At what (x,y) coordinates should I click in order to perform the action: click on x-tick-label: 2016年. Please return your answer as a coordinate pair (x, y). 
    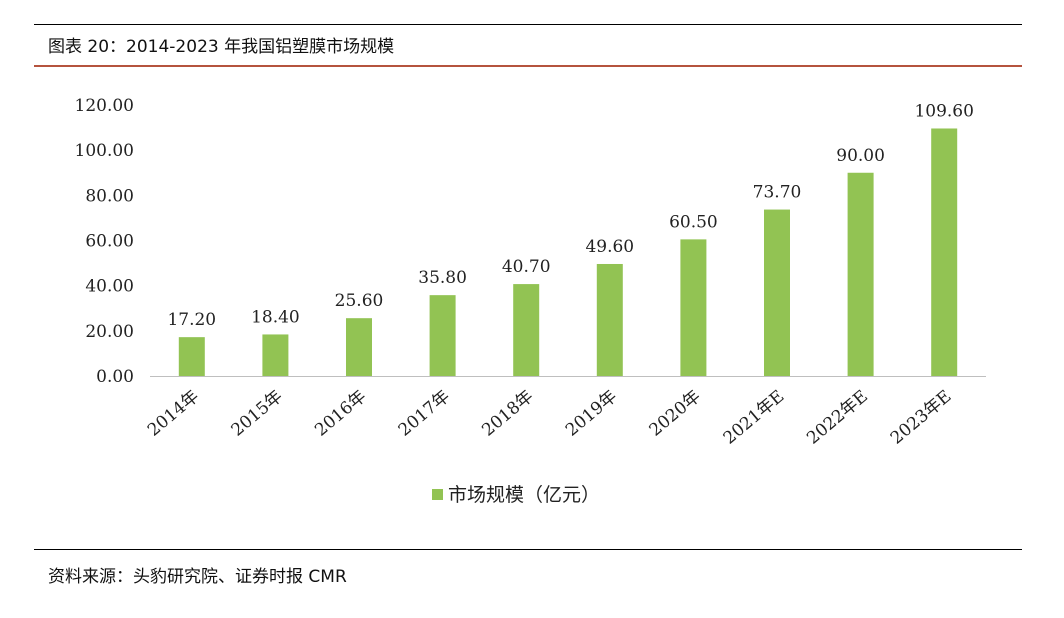
    Looking at the image, I should click on (340, 414).